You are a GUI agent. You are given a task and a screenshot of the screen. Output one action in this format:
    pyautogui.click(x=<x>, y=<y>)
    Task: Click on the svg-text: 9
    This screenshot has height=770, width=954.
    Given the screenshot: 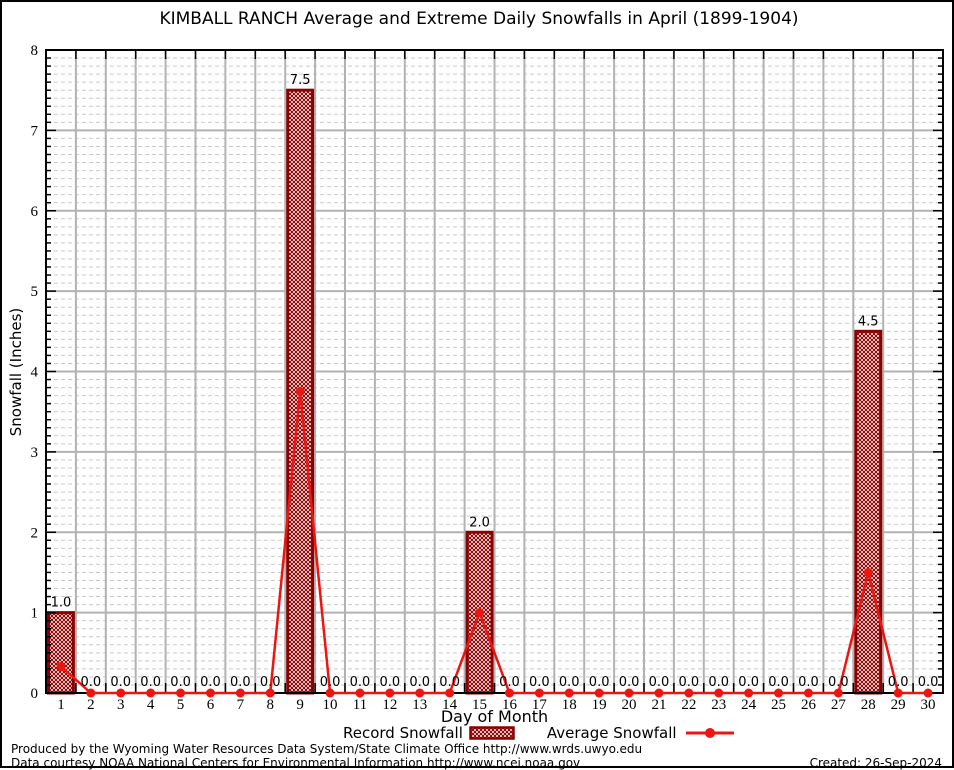 What is the action you would take?
    pyautogui.click(x=300, y=705)
    